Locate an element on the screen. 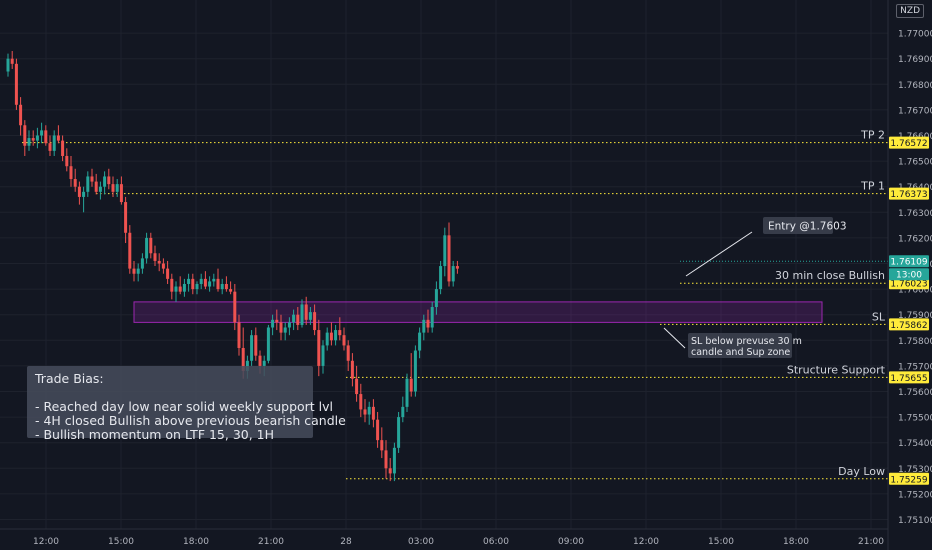  price-tick-label: 1.76200 is located at coordinates (915, 239).